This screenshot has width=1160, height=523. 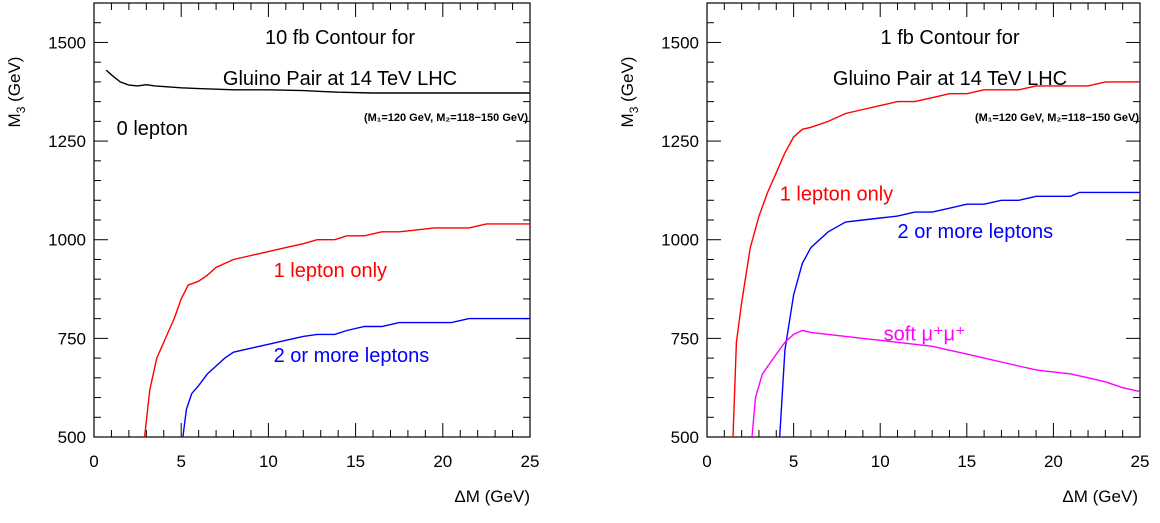 I want to click on right-panel-soft-label: soft μ⁺μ⁺, so click(x=925, y=334).